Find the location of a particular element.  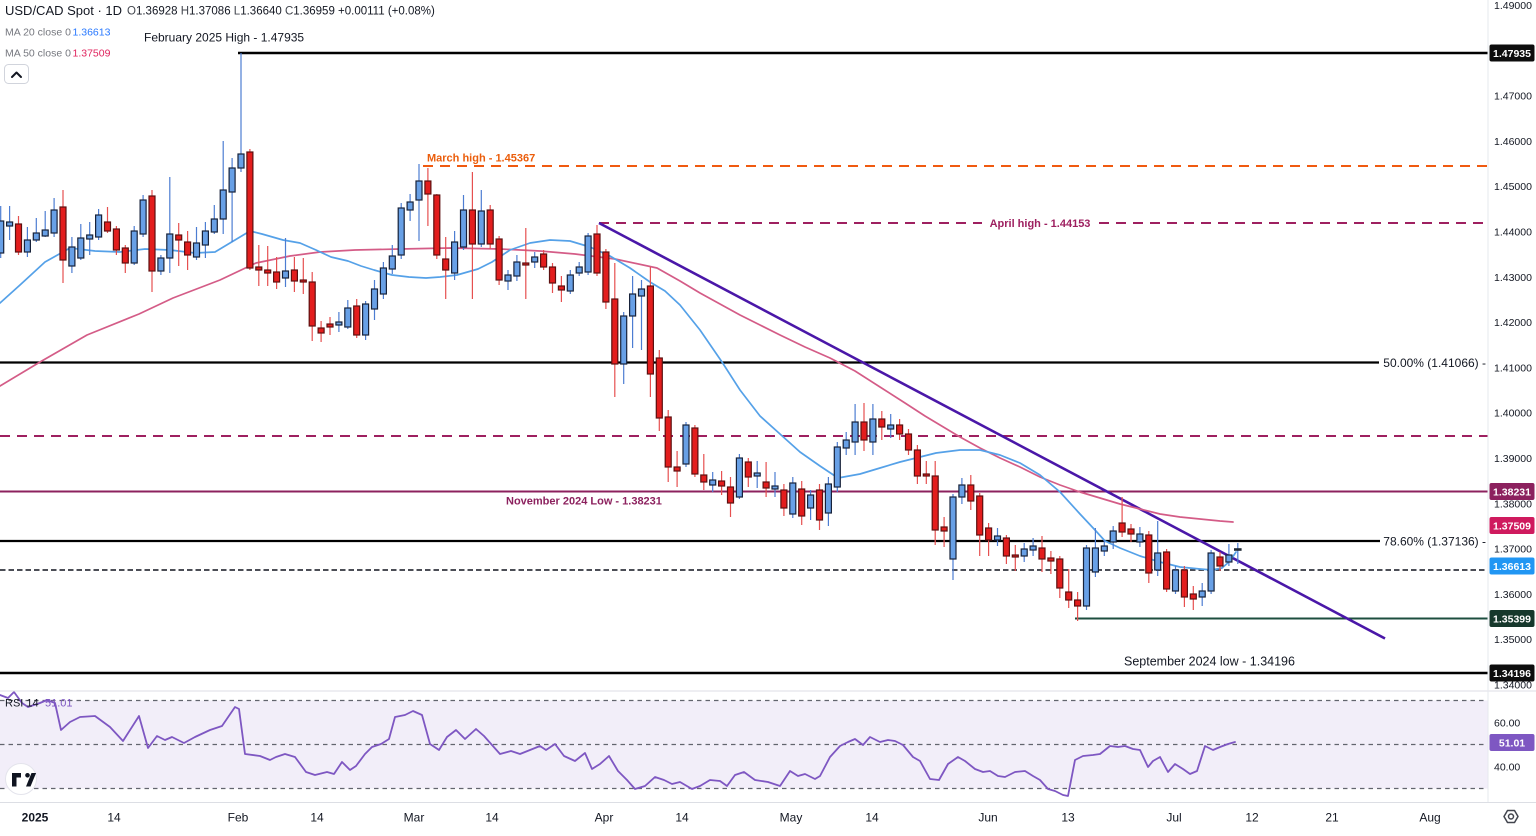

svg-text: Apr is located at coordinates (604, 818).